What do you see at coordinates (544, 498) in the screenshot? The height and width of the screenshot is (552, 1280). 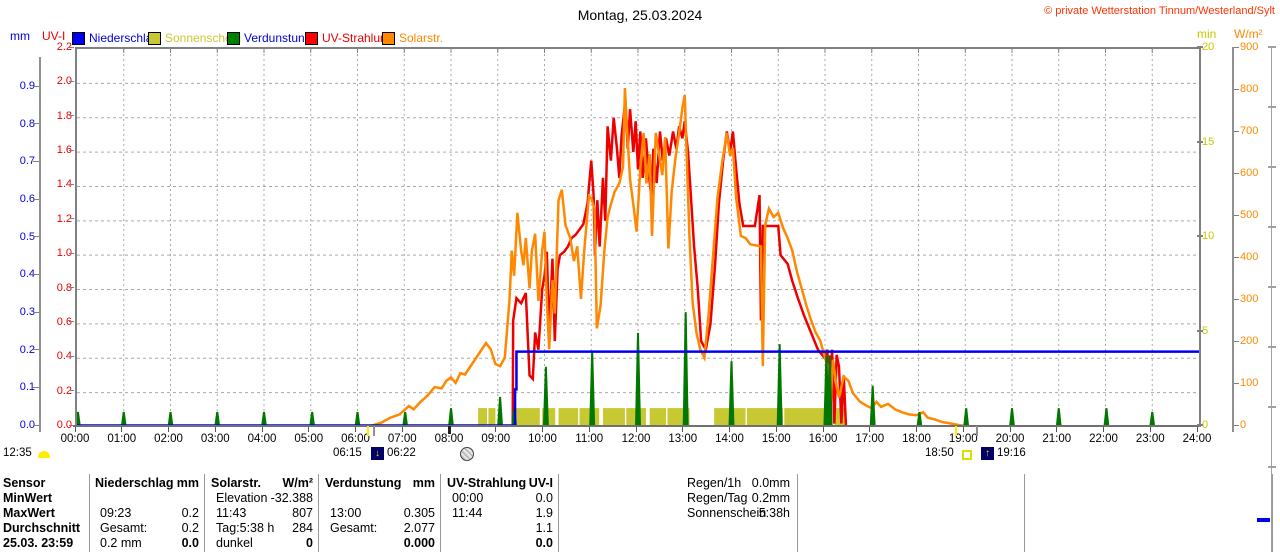 I see `cell-value: 0.0` at bounding box center [544, 498].